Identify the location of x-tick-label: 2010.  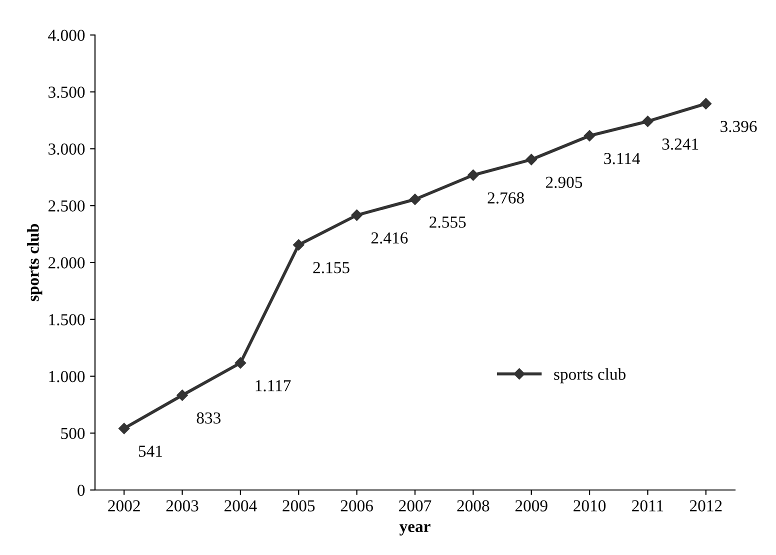
(590, 506).